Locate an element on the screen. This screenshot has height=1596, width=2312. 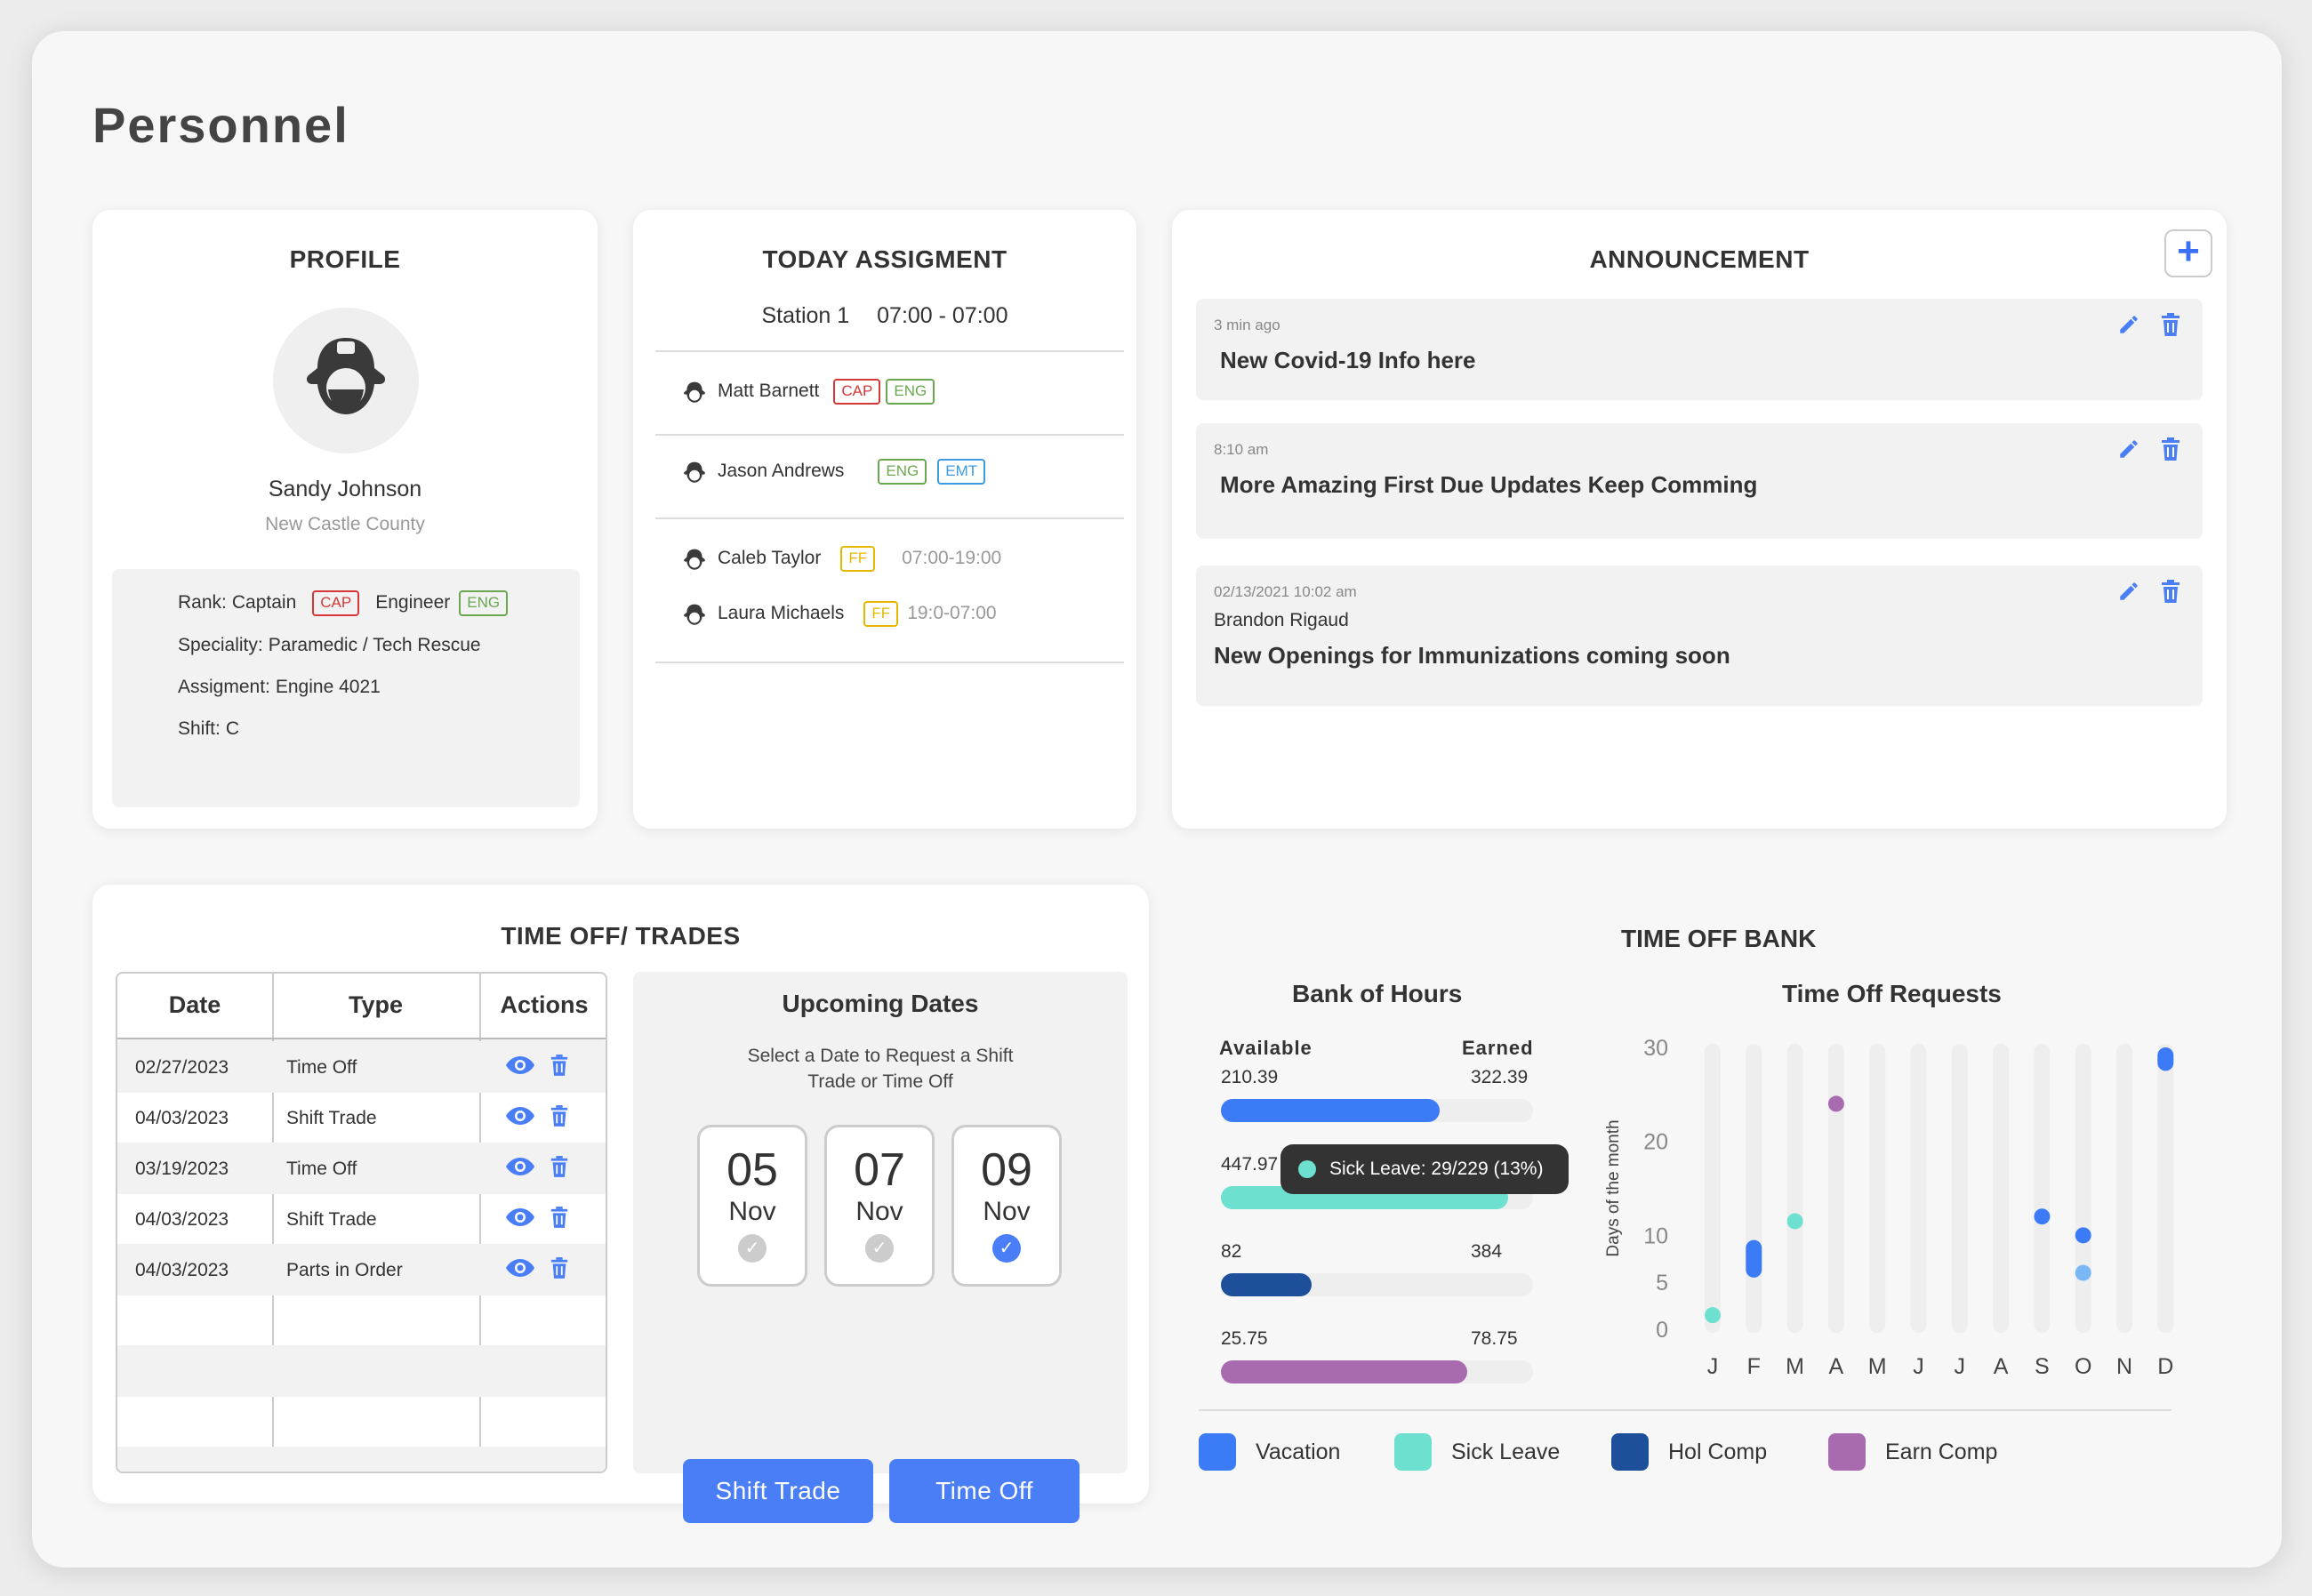
speciality-value: Paramedic / Tech Rescue is located at coordinates (374, 645).